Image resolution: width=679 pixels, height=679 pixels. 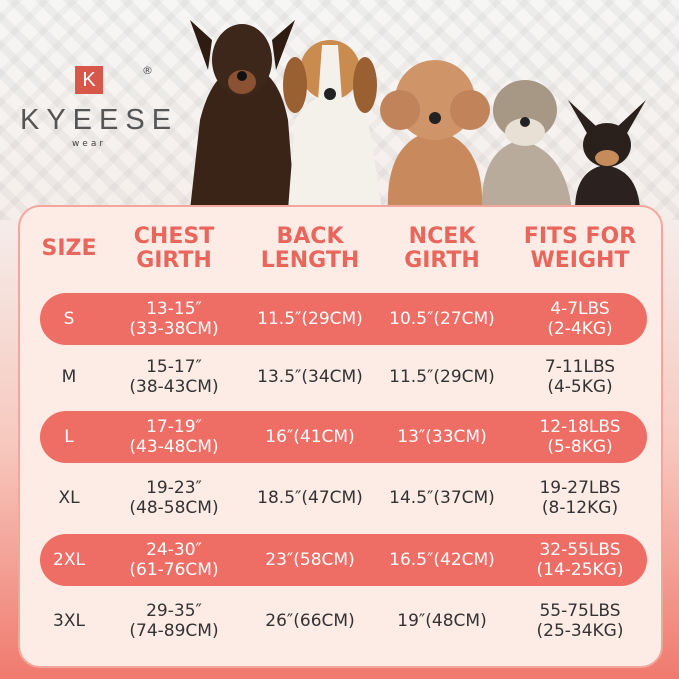 What do you see at coordinates (89, 144) in the screenshot?
I see `brand-sub: wear` at bounding box center [89, 144].